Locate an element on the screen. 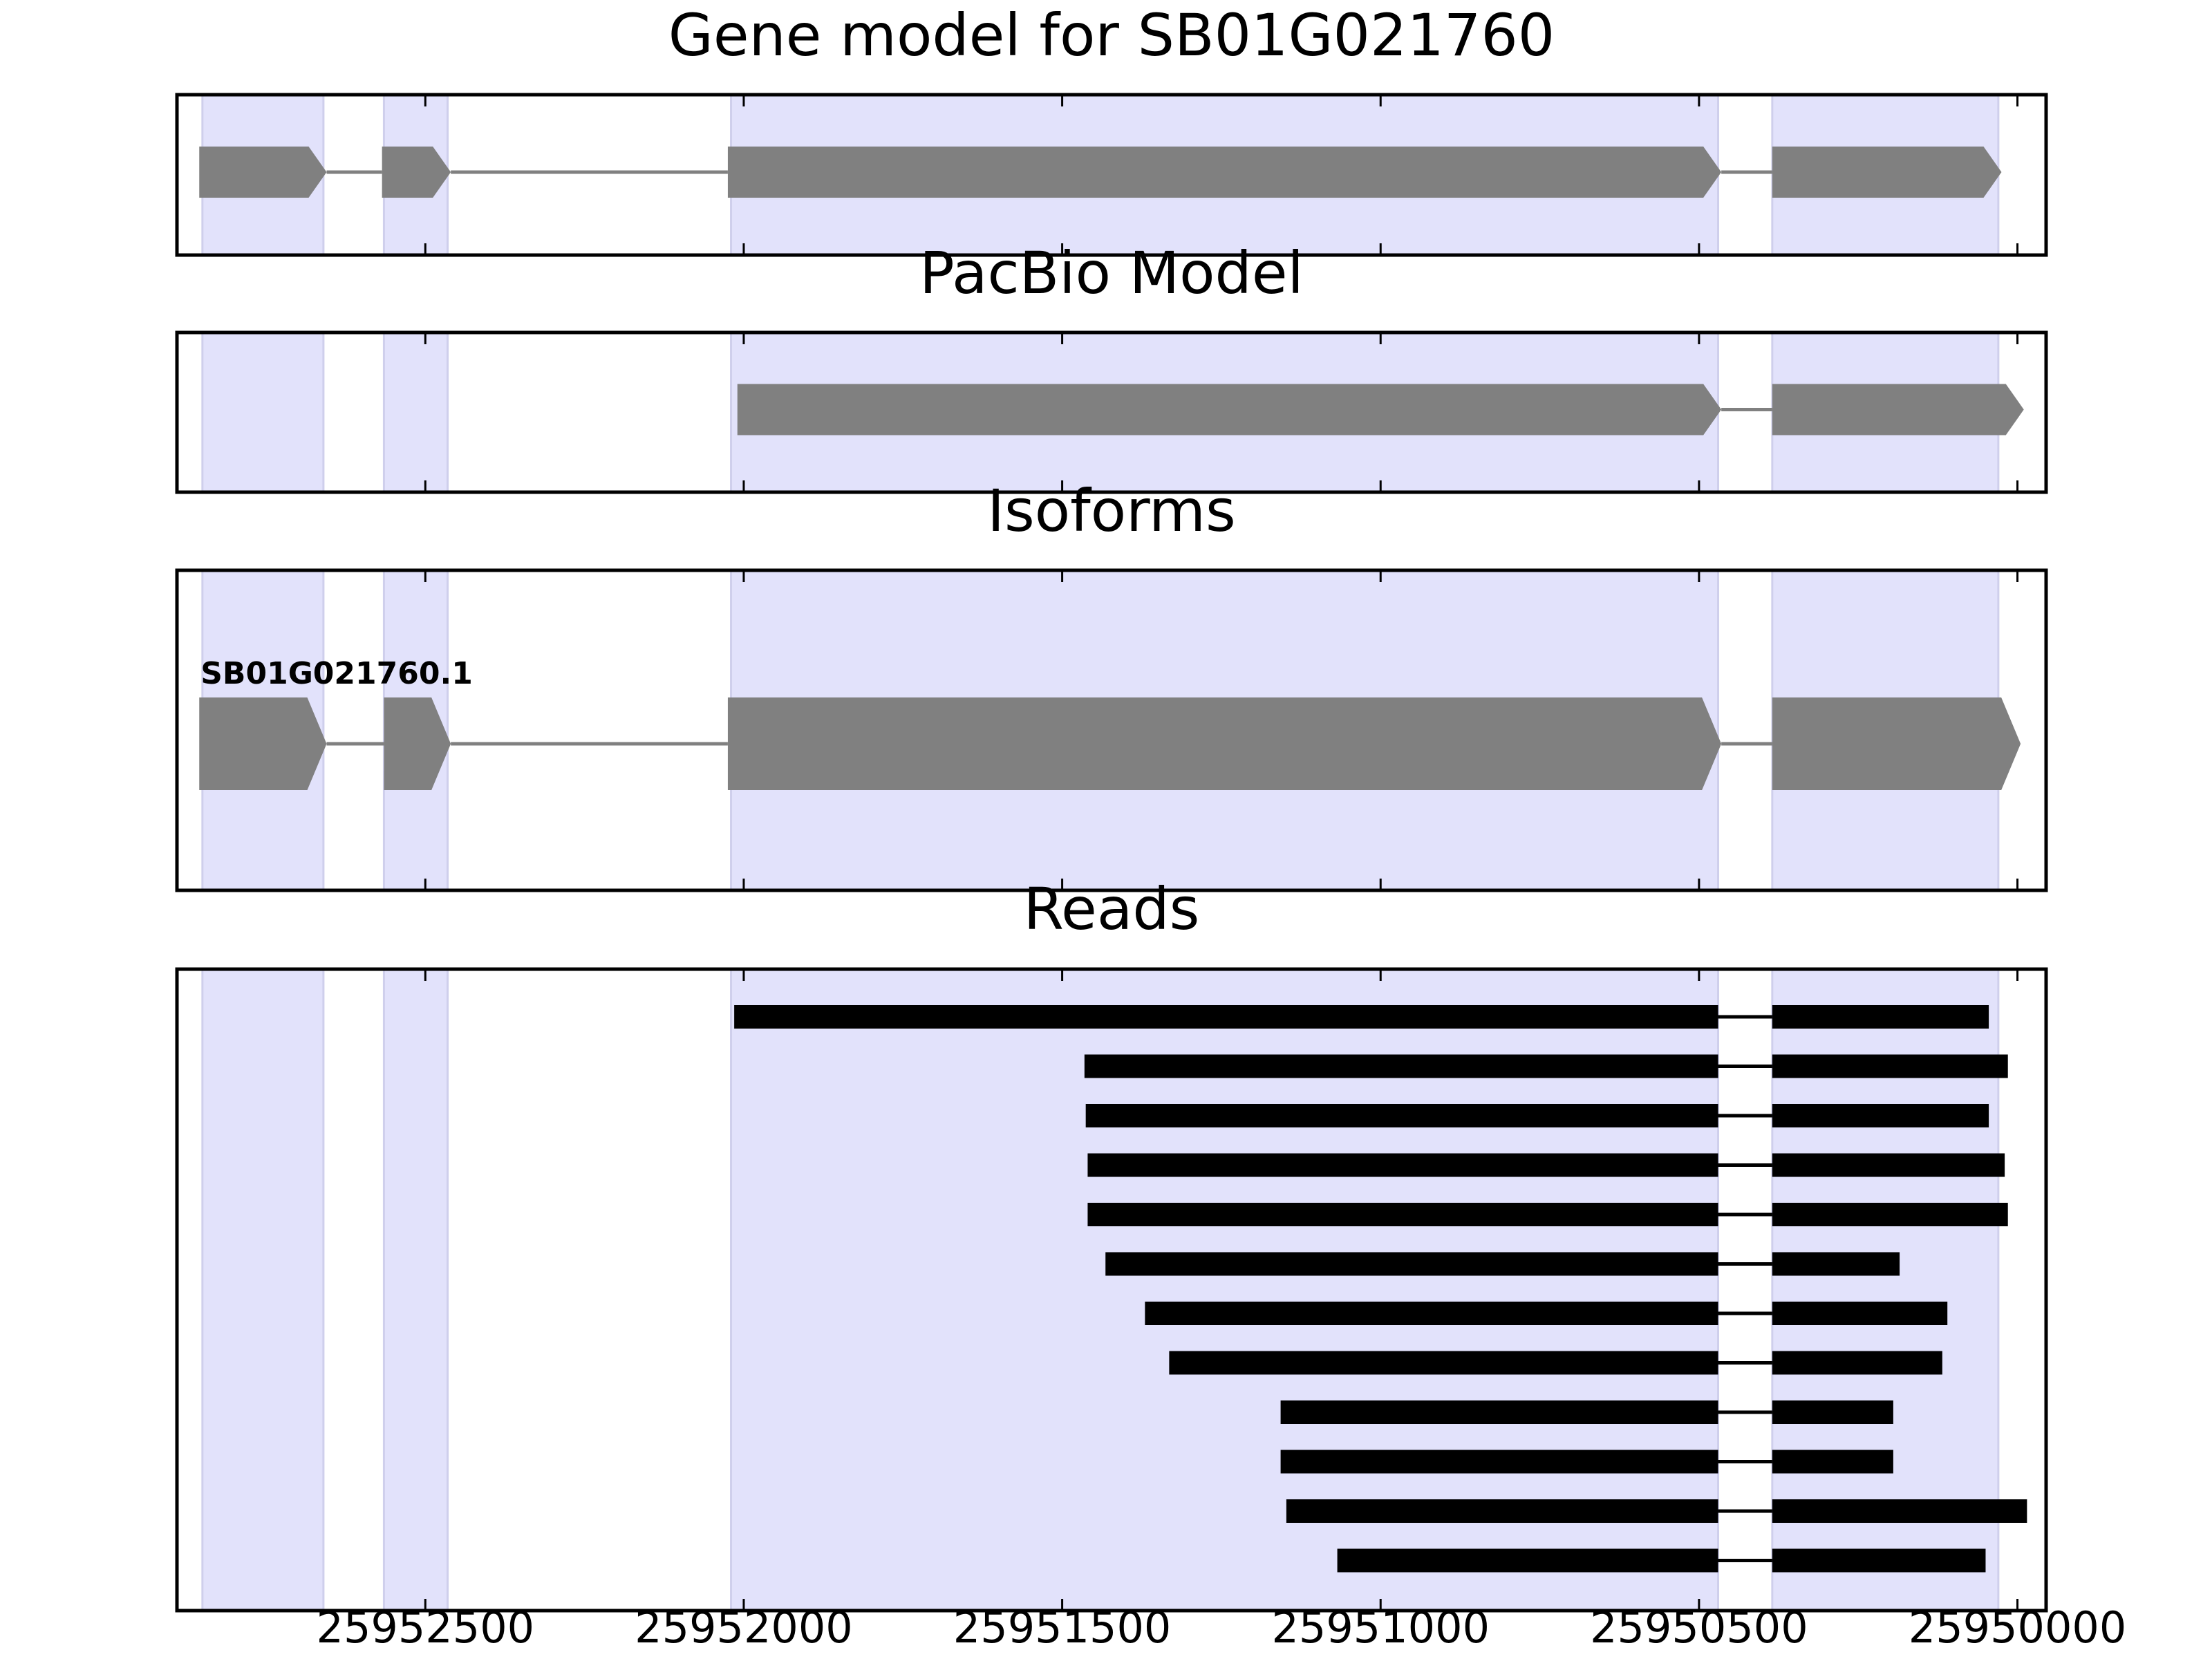 This screenshot has height=1659, width=2212. x-tick-label: 25951000 is located at coordinates (1380, 1628).